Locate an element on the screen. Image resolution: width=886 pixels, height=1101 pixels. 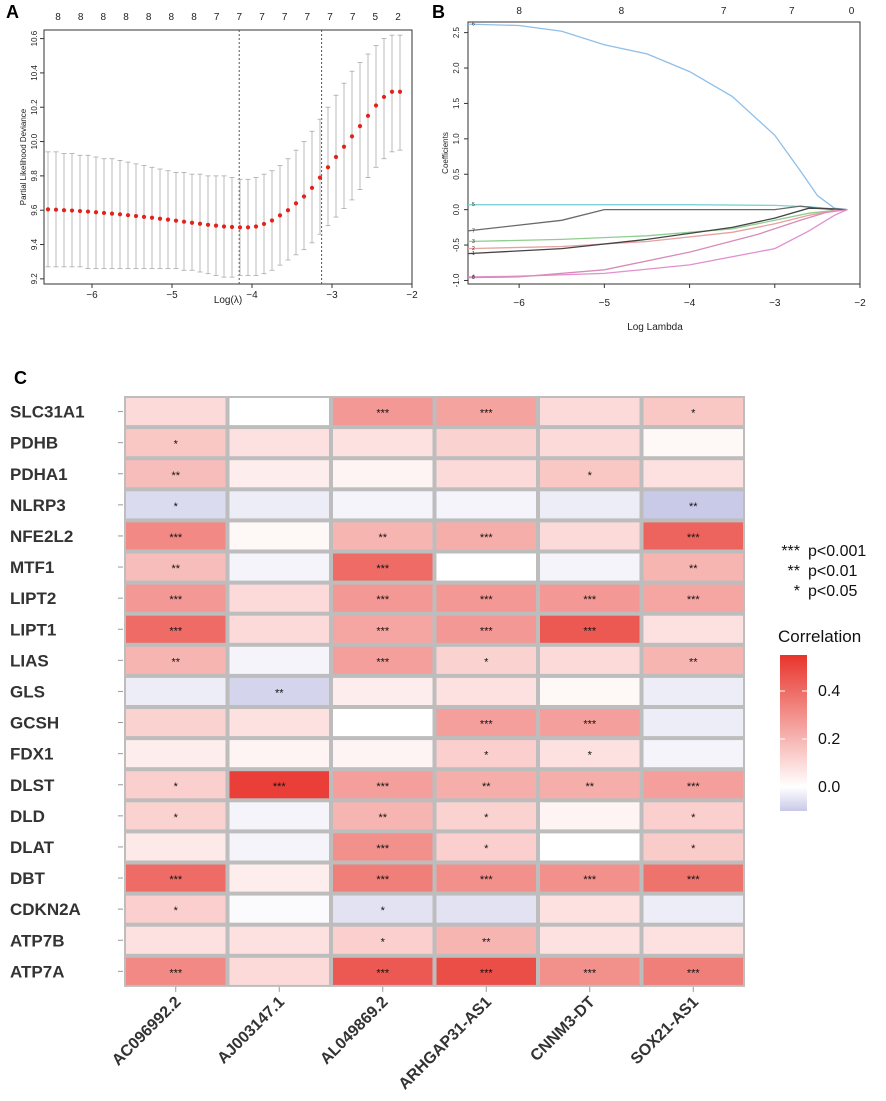
x-tick-label: −4 is located at coordinates (690, 303).